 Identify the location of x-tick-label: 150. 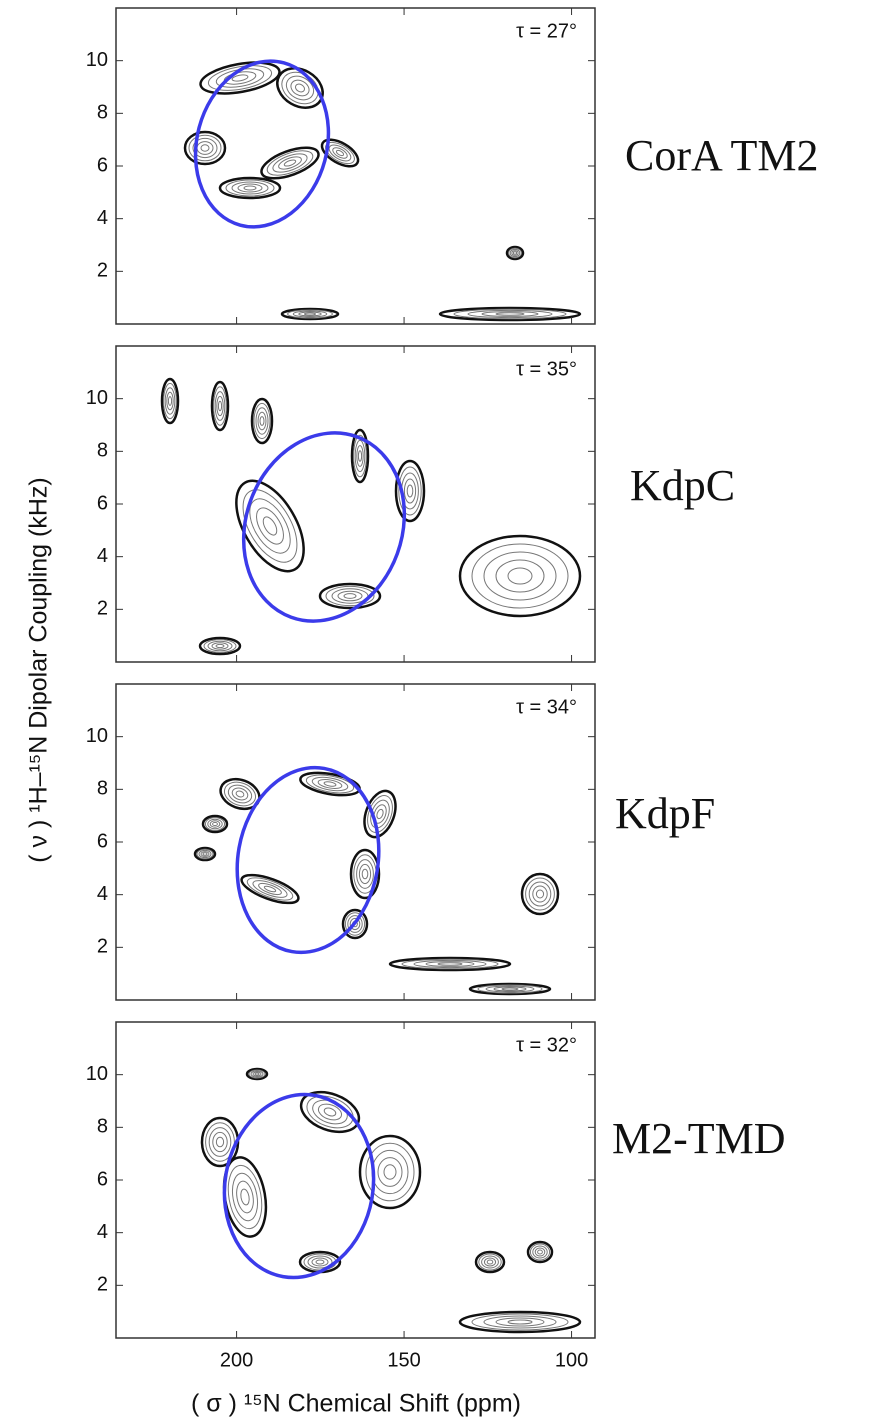
(403, 1360).